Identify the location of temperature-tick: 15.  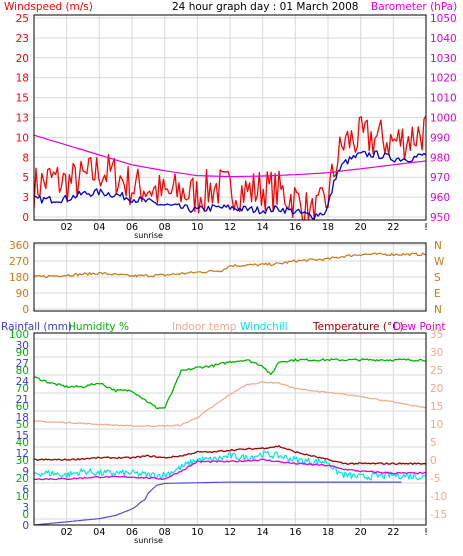
(436, 407).